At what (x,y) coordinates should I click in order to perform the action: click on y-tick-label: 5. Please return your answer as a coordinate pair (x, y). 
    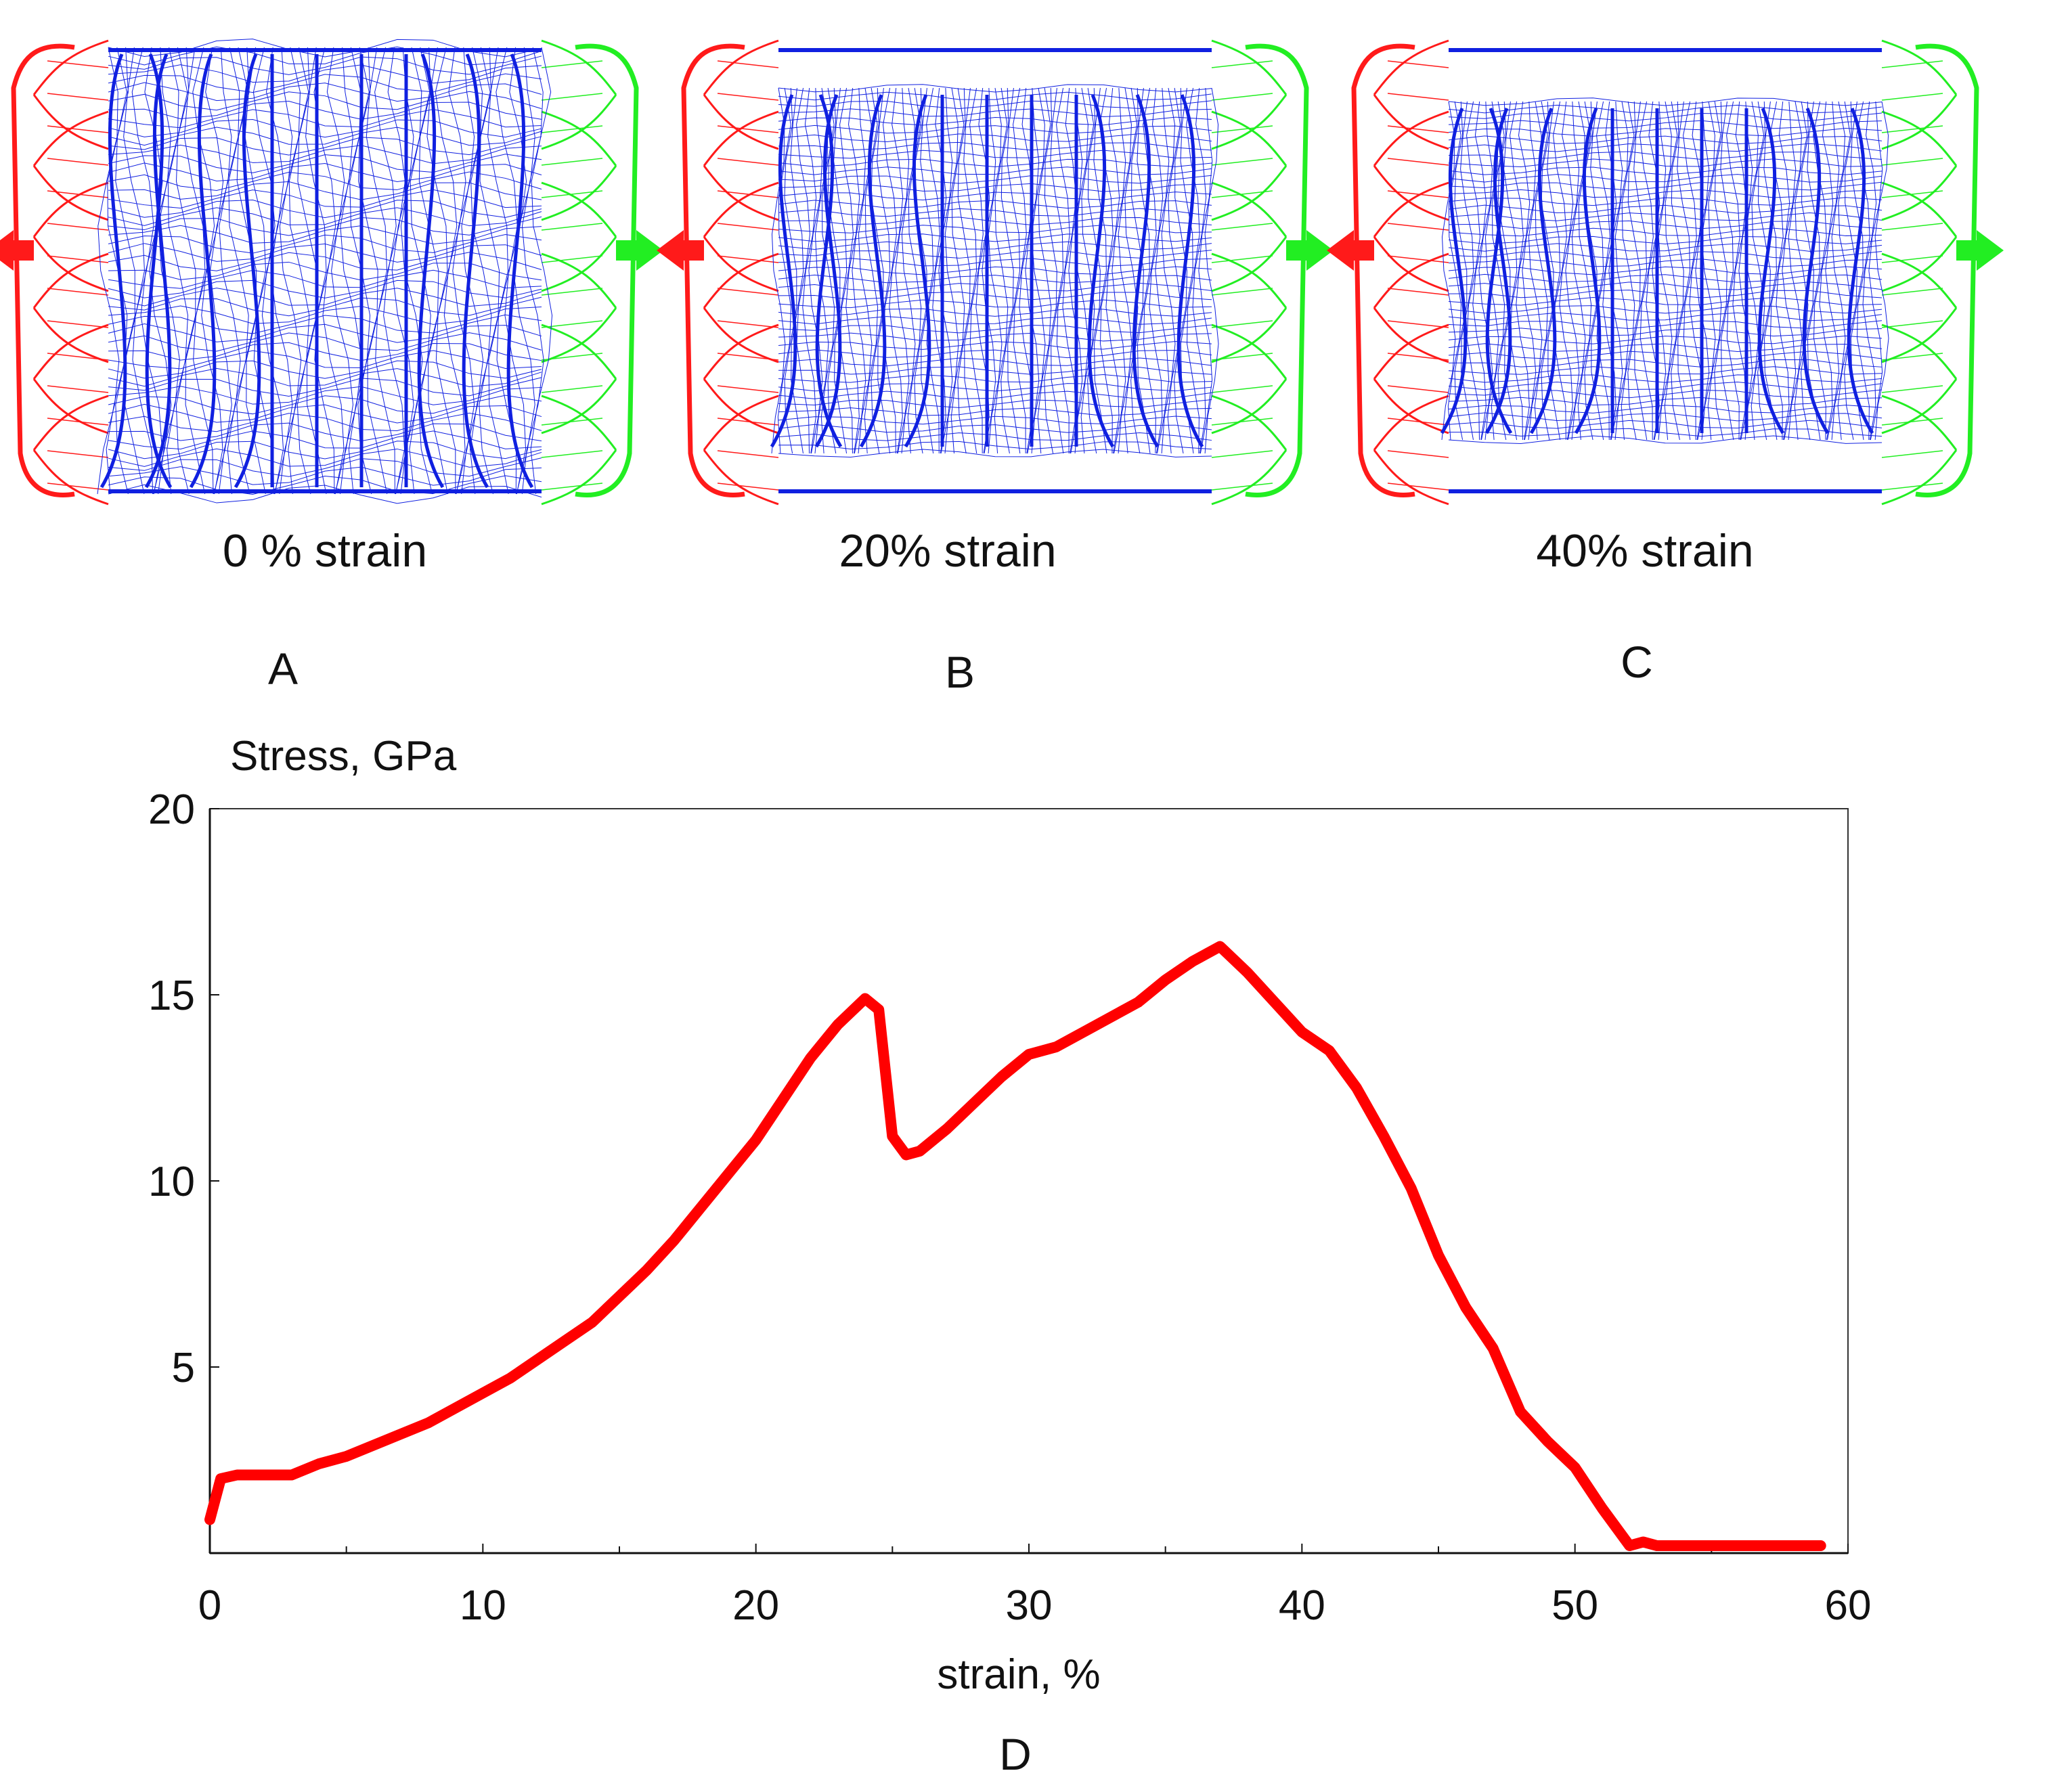
    Looking at the image, I should click on (183, 1368).